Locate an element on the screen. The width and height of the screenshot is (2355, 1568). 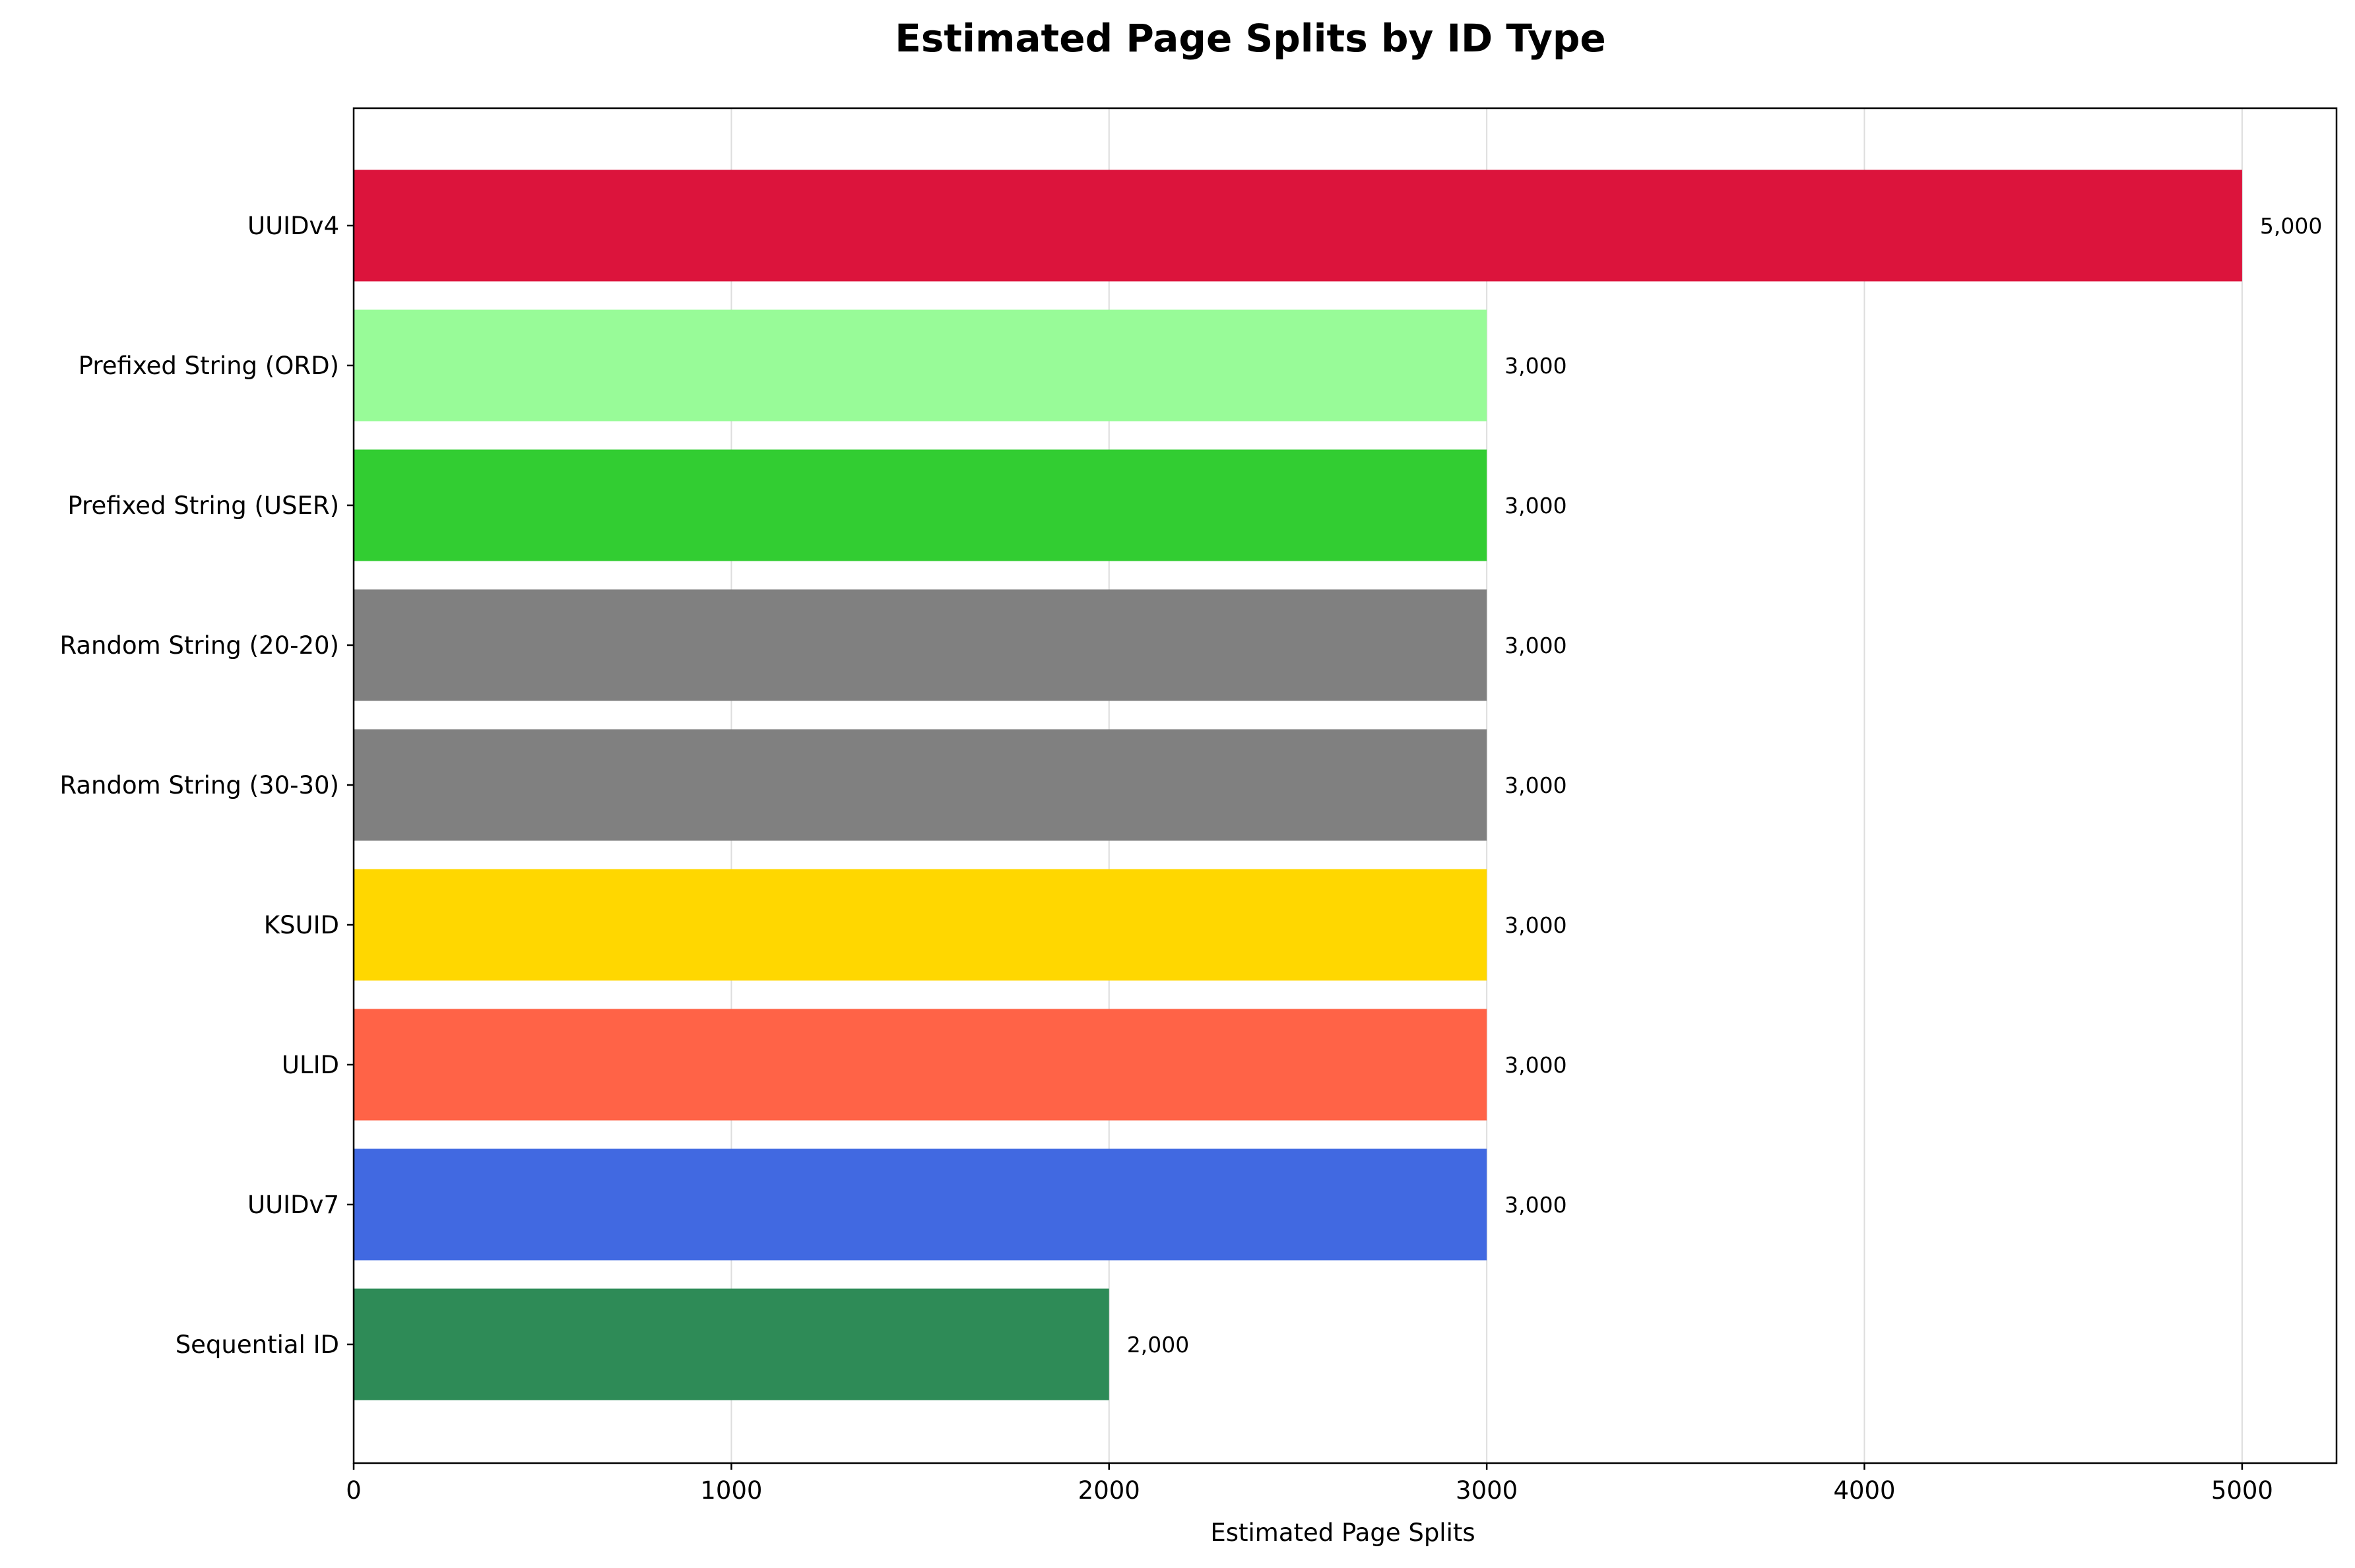
x-axis-label: Estimated Page Splits is located at coordinates (1343, 1533).